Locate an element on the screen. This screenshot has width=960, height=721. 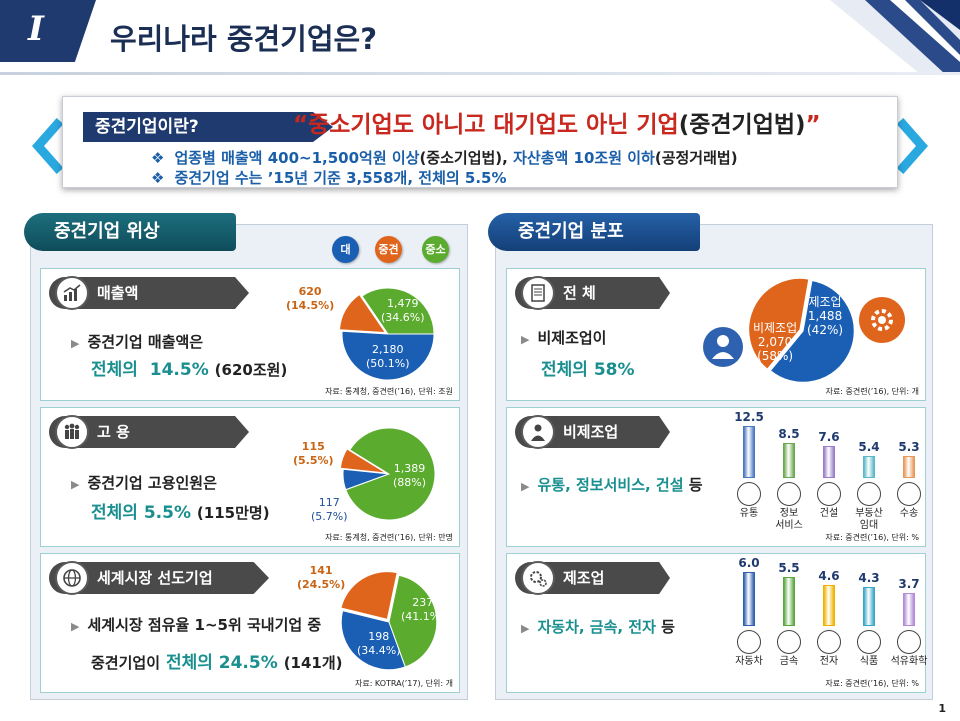
legend-large: 대 is located at coordinates (345, 249).